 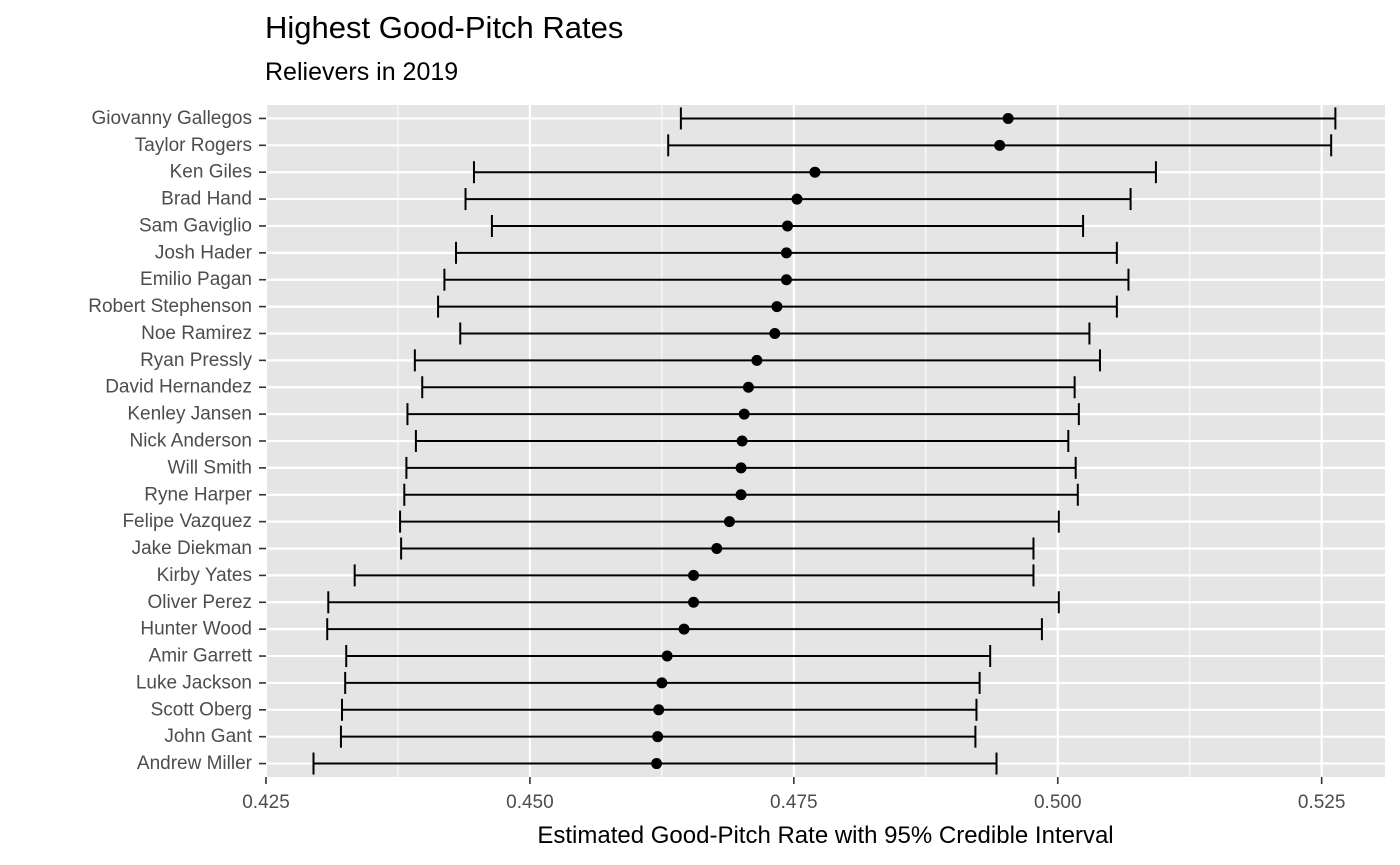 What do you see at coordinates (193, 145) in the screenshot?
I see `y-tick-label: Taylor Rogers` at bounding box center [193, 145].